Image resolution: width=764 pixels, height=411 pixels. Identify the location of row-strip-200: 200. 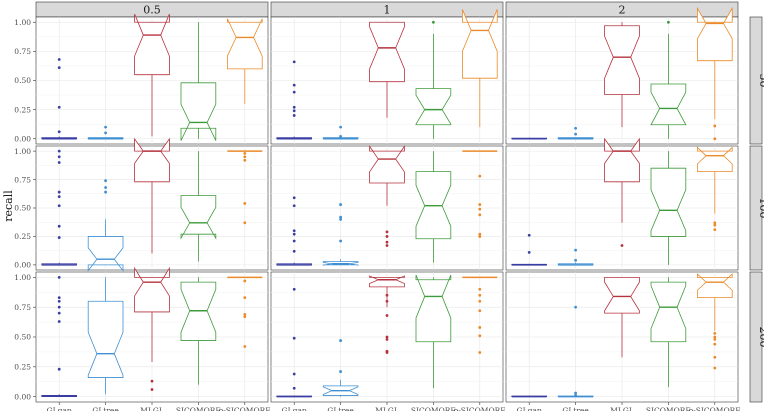
(756, 337).